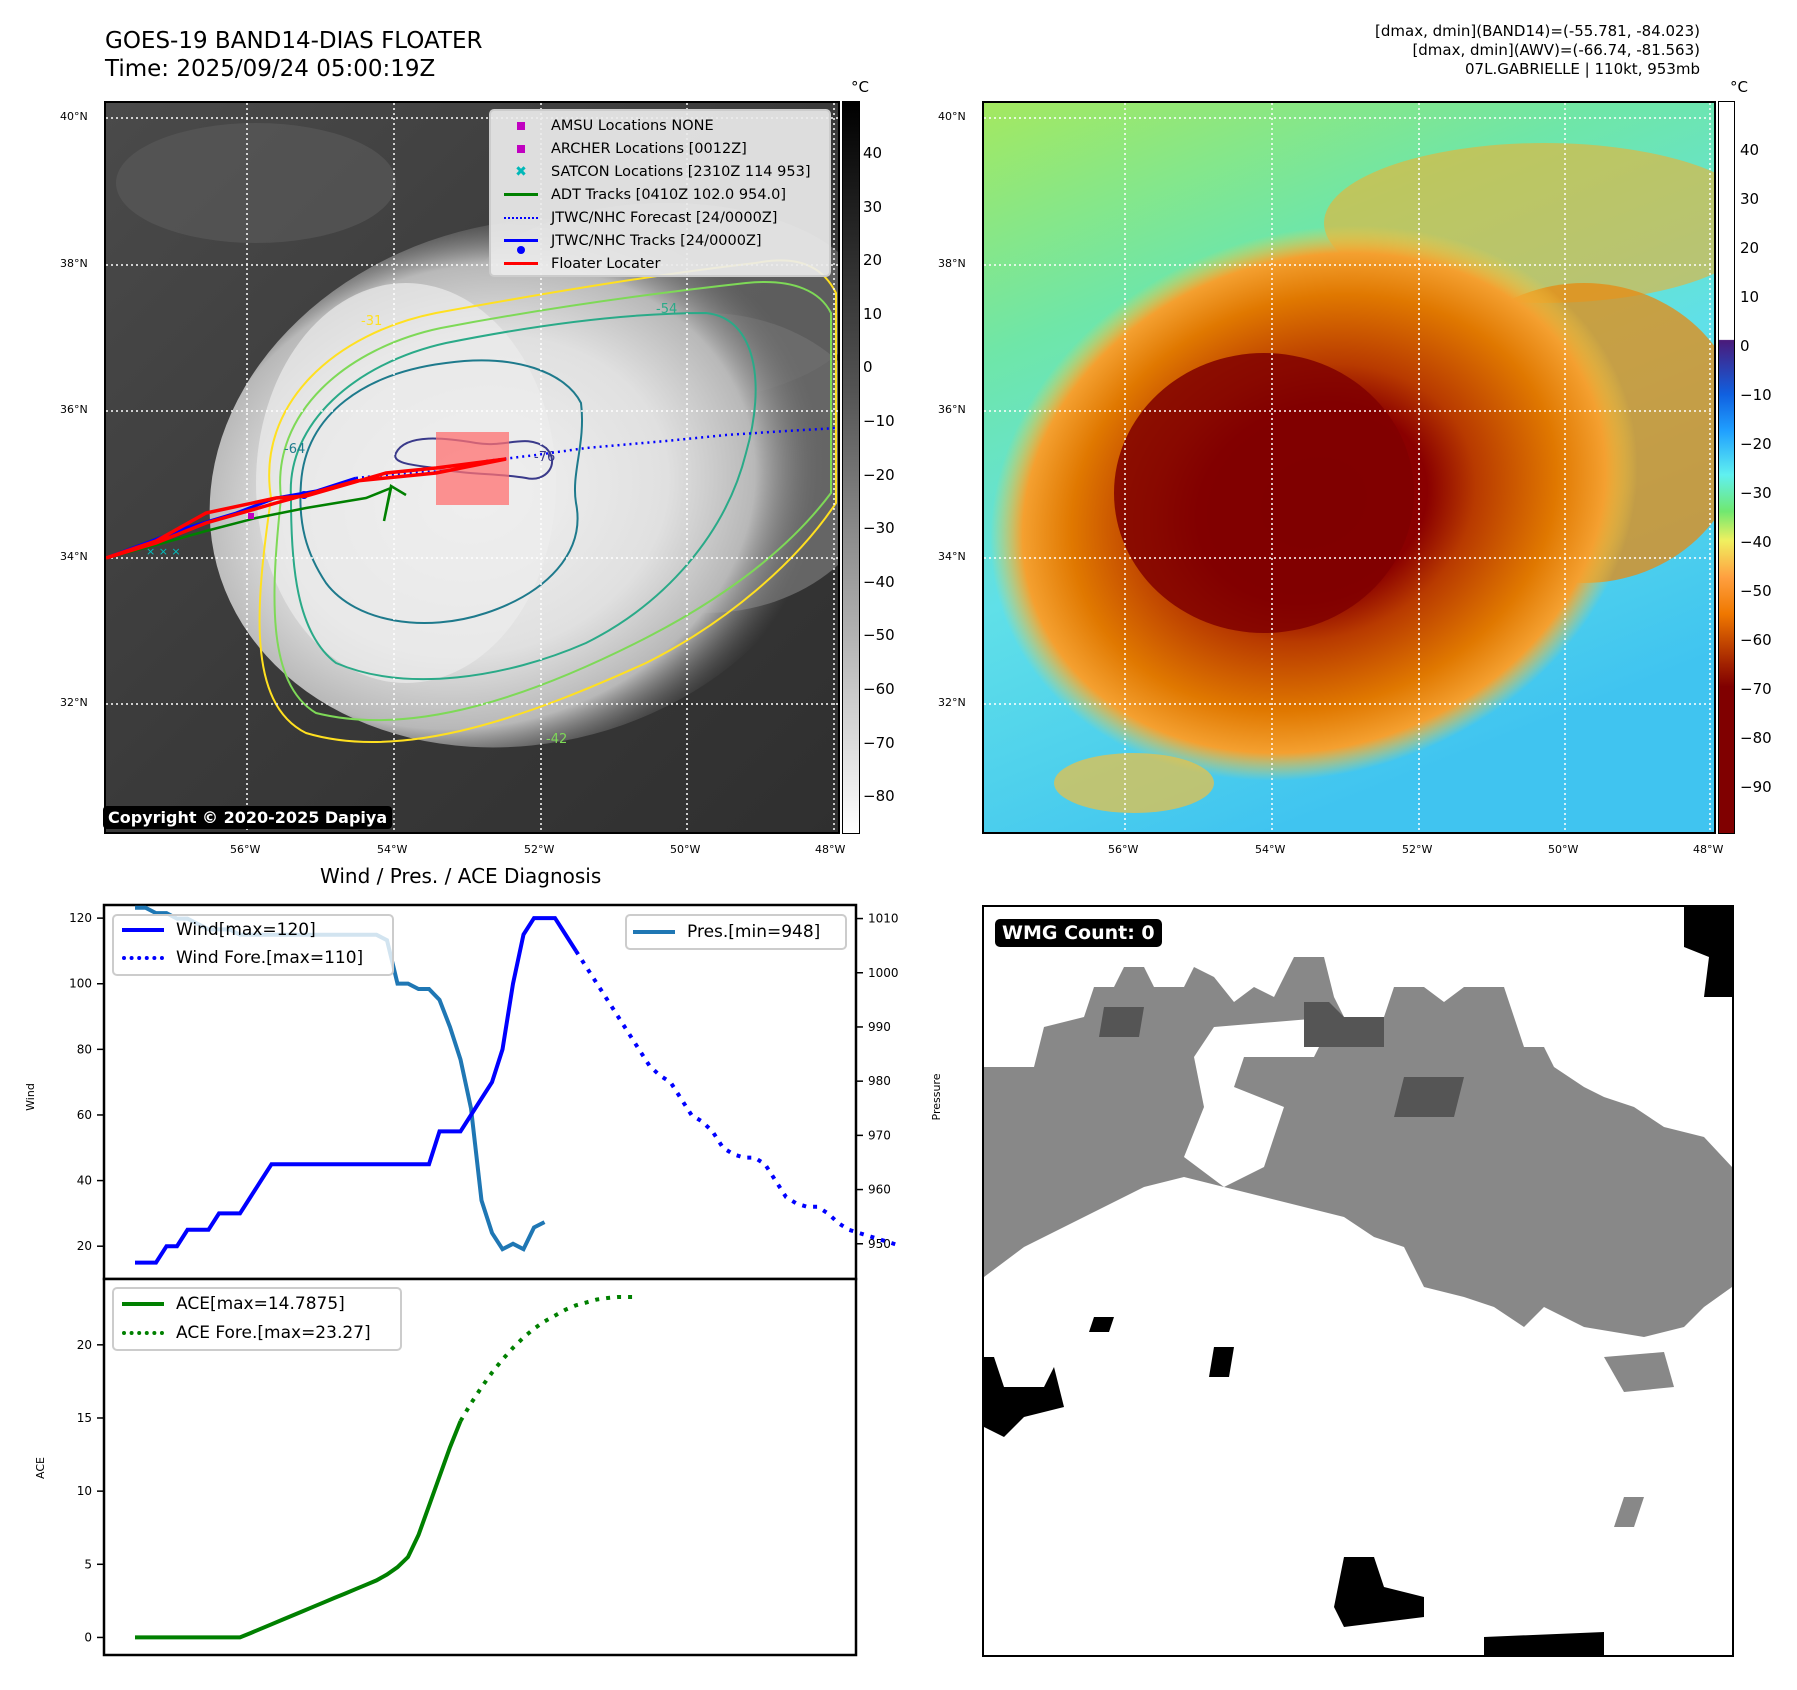 This screenshot has width=1797, height=1690. I want to click on contour-label: -42, so click(556, 739).